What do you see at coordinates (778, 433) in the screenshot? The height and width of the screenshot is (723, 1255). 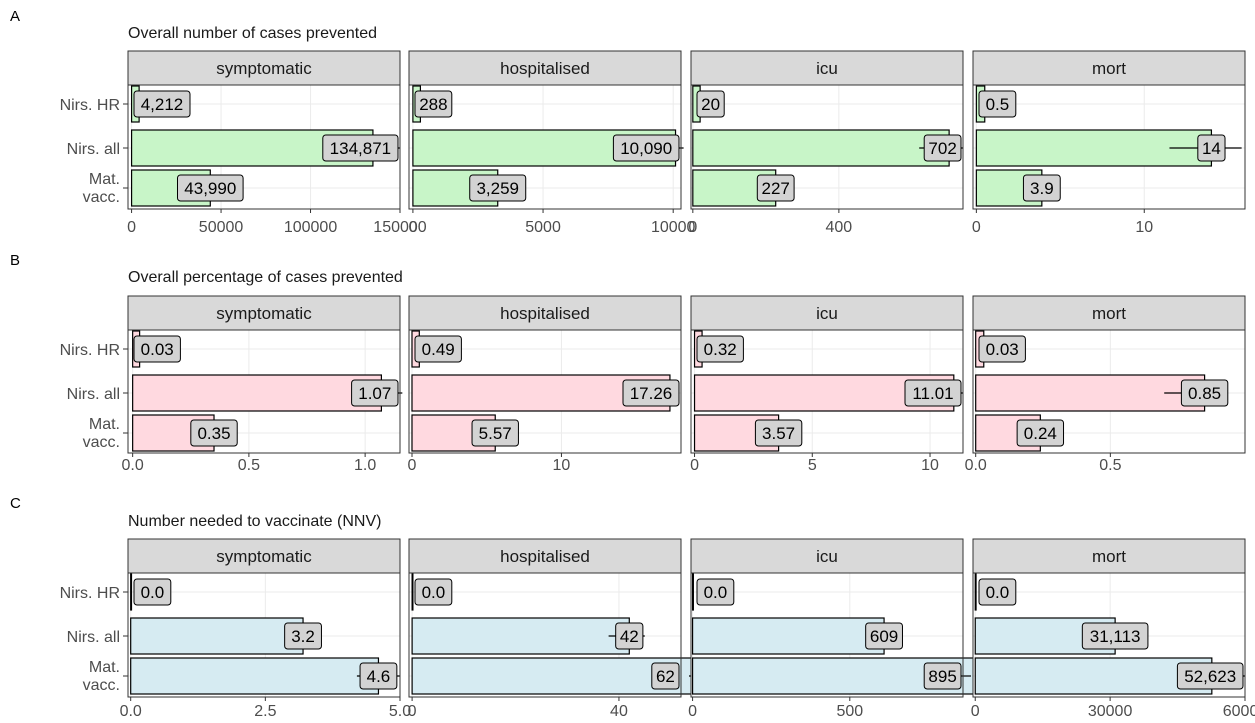 I see `data-label: 3.57` at bounding box center [778, 433].